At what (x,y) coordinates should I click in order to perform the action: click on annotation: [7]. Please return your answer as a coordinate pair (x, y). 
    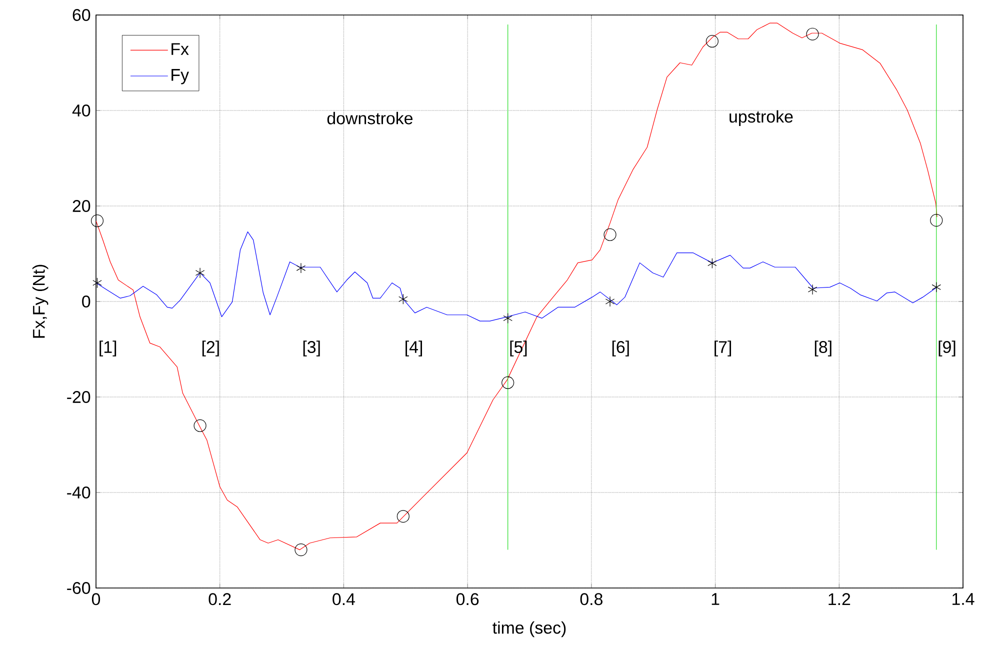
    Looking at the image, I should click on (723, 348).